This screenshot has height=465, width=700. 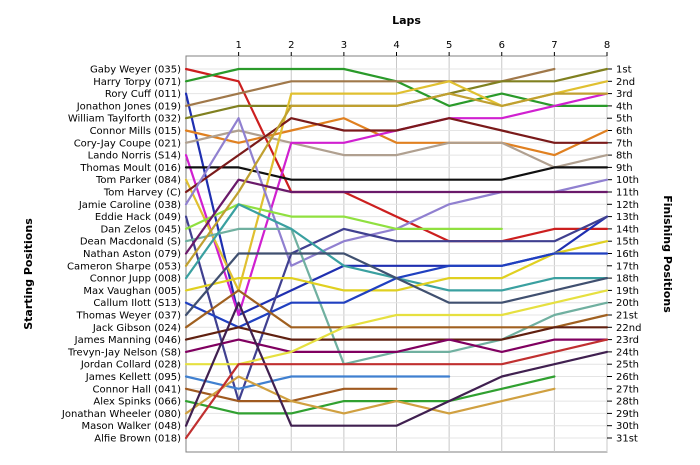 I want to click on finishing-position-label: 30th, so click(x=627, y=426).